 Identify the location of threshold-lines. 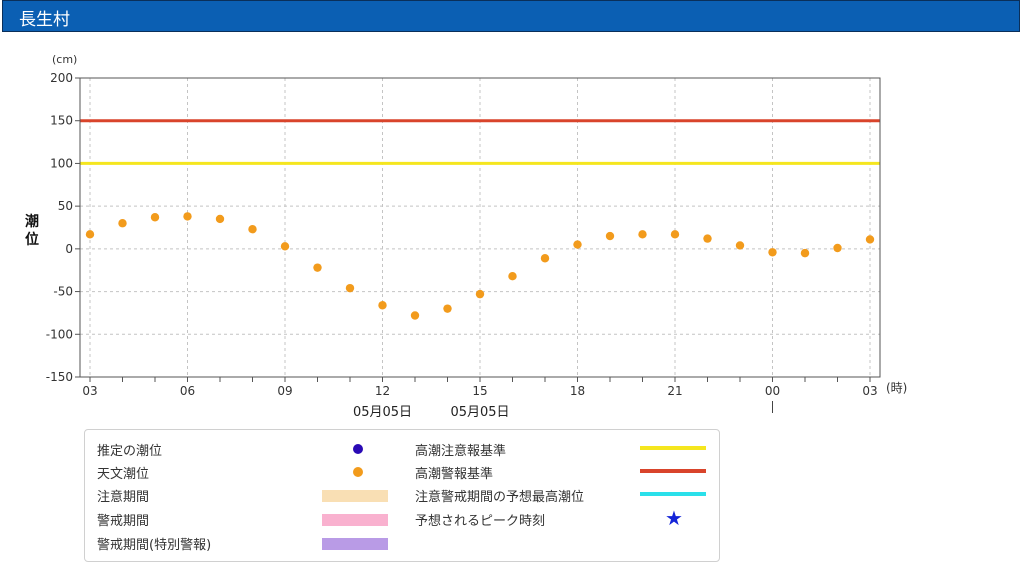
(480, 142).